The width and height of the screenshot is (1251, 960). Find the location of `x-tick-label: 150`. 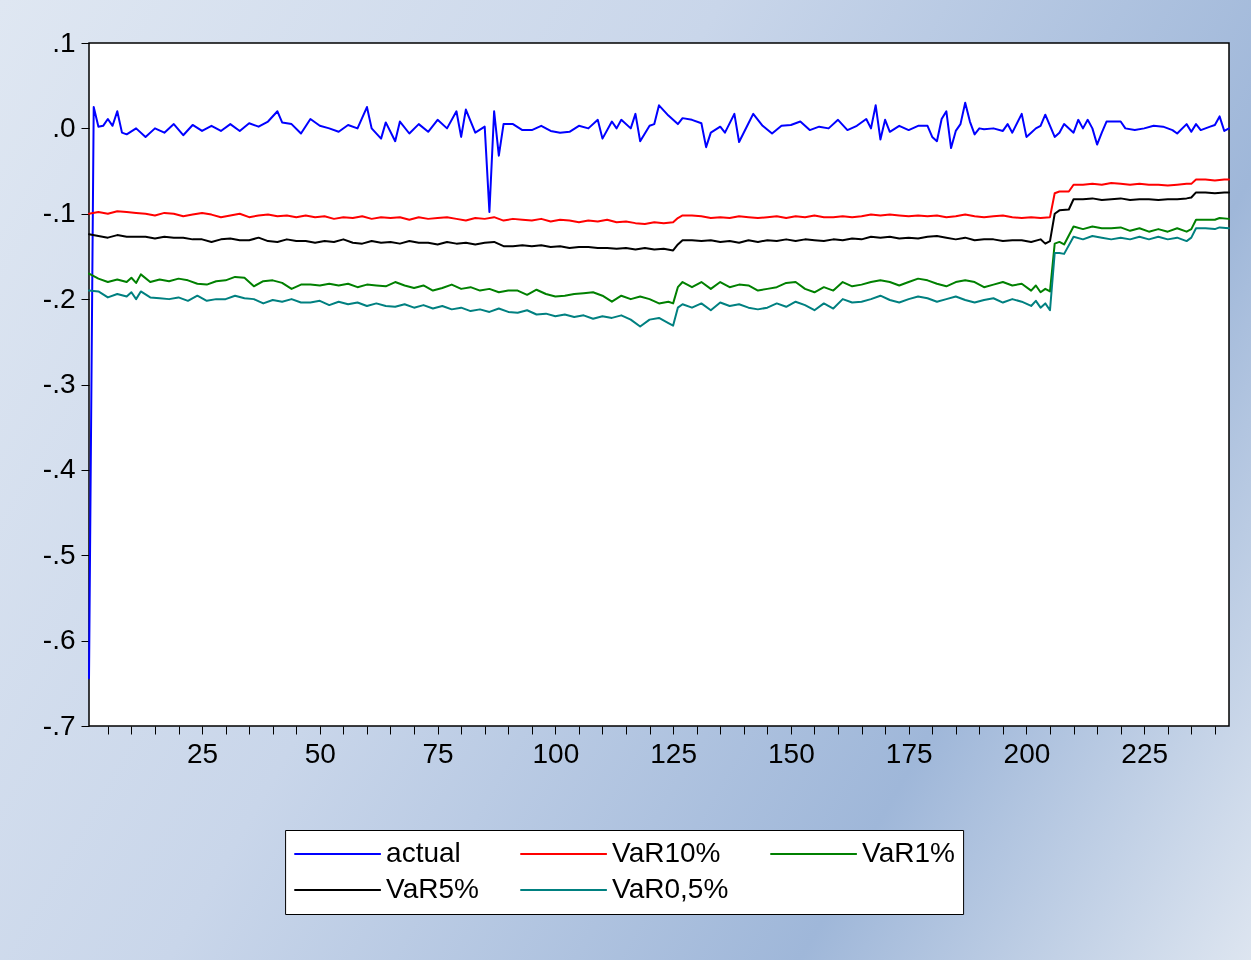

x-tick-label: 150 is located at coordinates (791, 753).